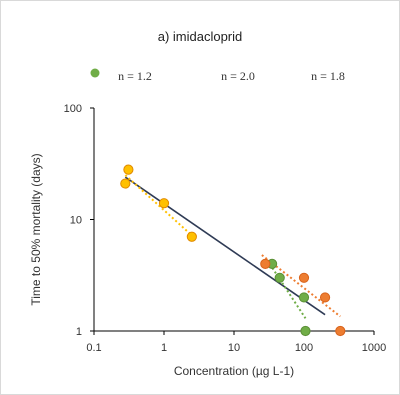  Describe the element at coordinates (238, 76) in the screenshot. I see `n-annotation: n = 2.0` at that location.